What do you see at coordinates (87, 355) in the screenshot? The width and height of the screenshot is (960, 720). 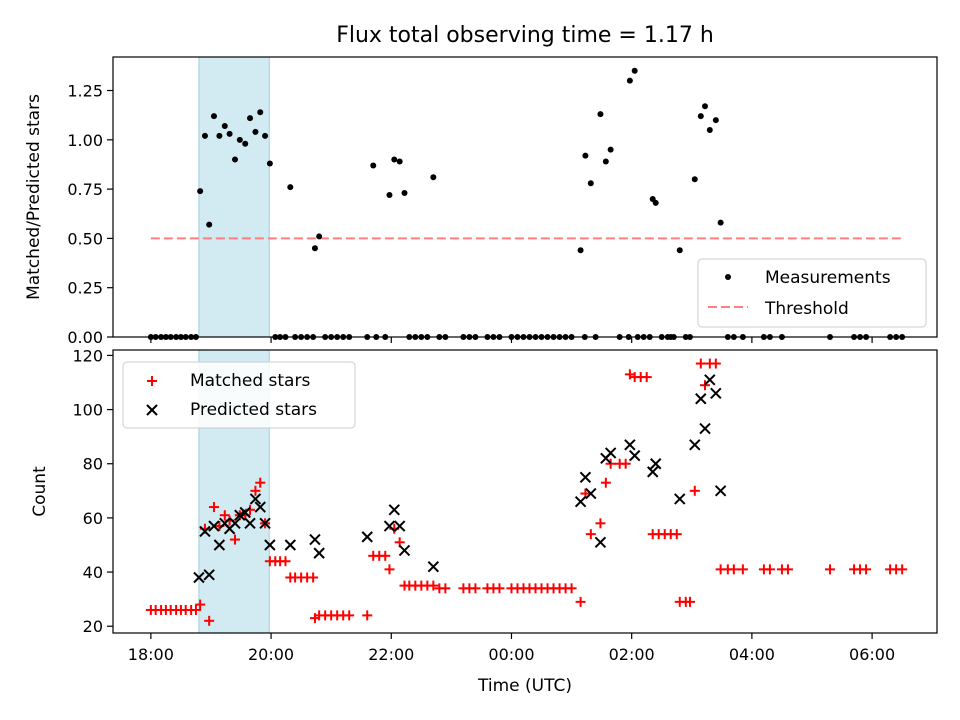 I see `bottom-ytick-label: 120` at bounding box center [87, 355].